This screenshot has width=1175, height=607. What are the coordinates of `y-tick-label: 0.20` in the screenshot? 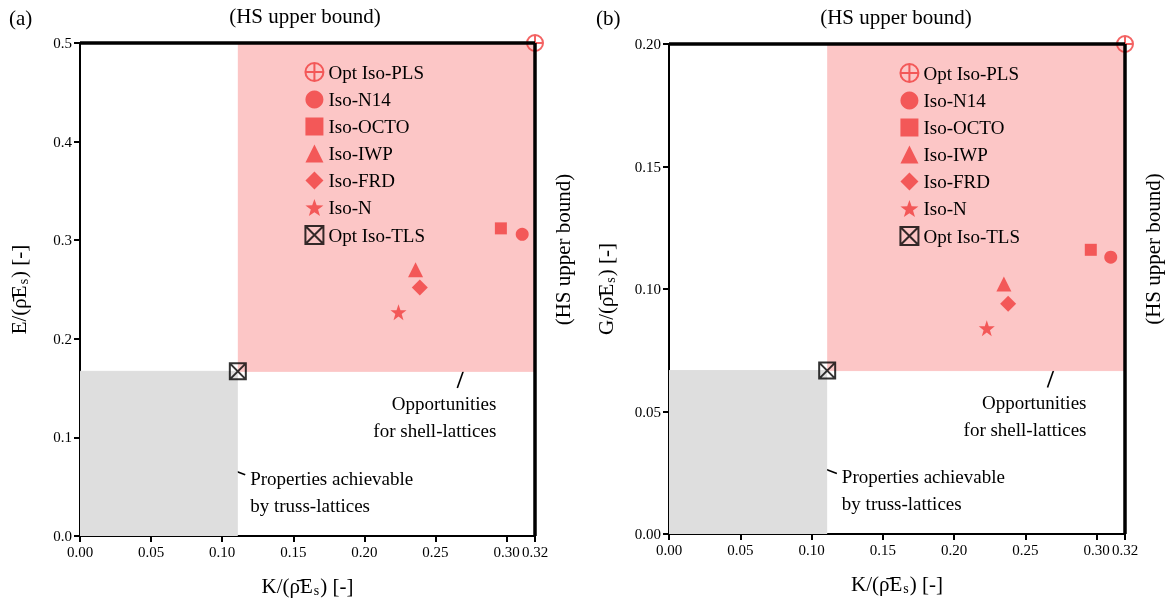 It's located at (647, 44).